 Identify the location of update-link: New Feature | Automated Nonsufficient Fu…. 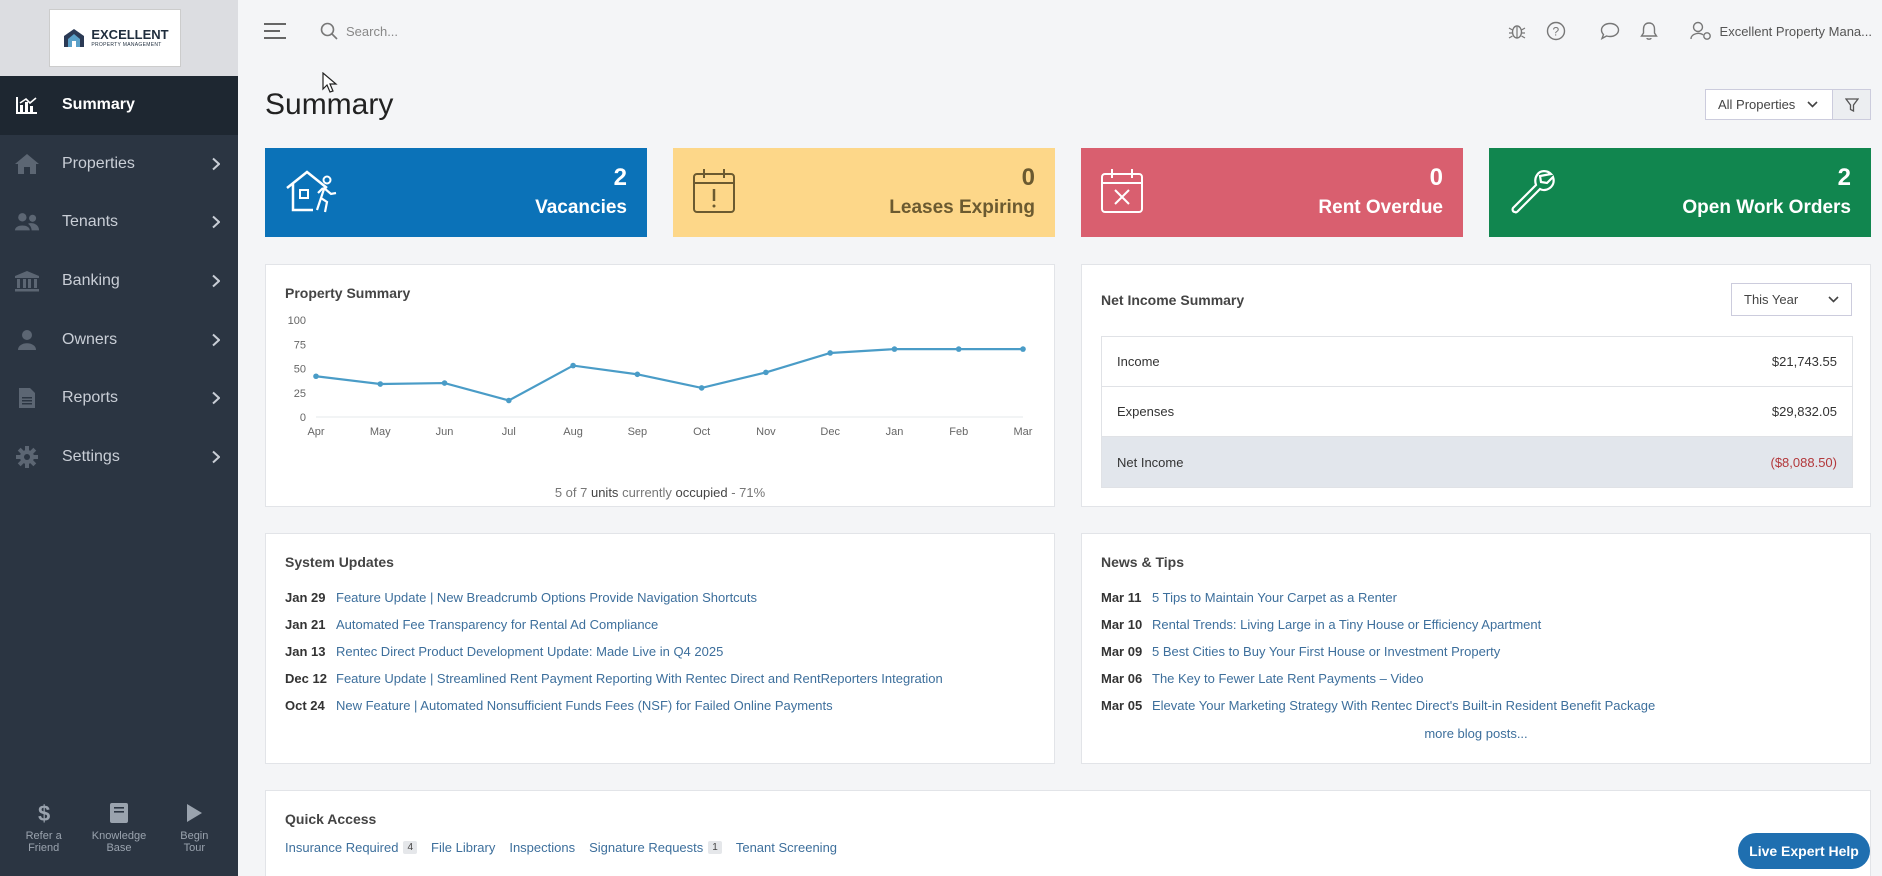
(584, 705).